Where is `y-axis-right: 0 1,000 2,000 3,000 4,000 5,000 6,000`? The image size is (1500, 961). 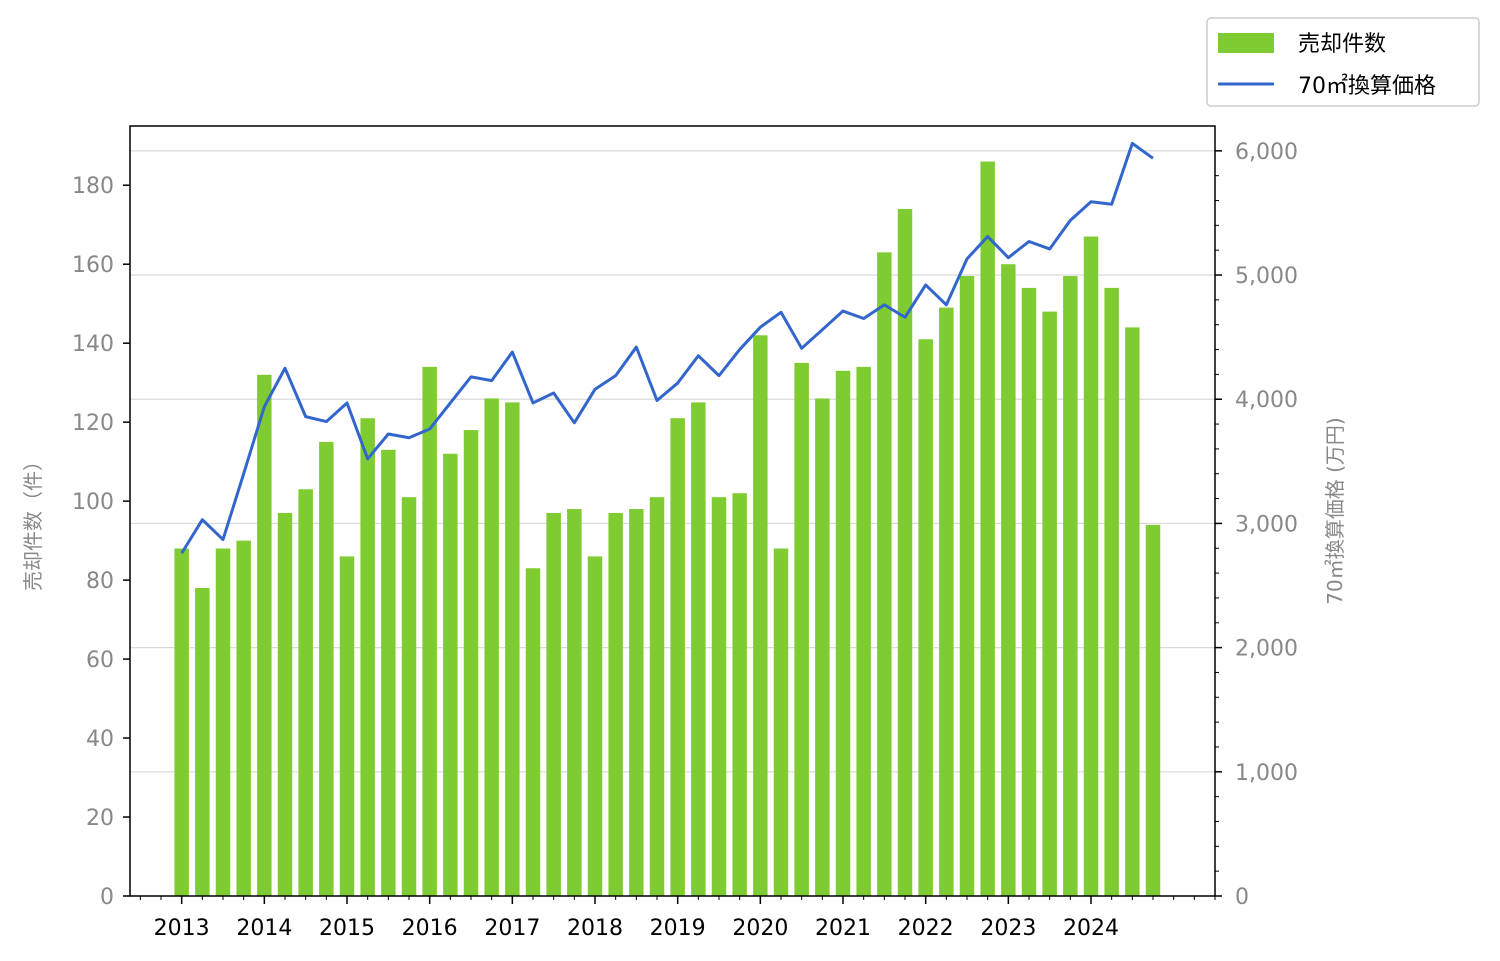
y-axis-right: 0 1,000 2,000 3,000 4,000 5,000 6,000 is located at coordinates (1256, 525).